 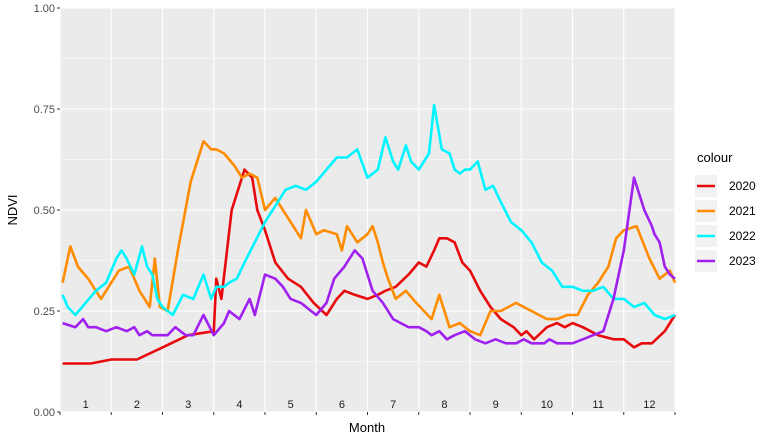 I want to click on month-label: 5, so click(x=291, y=405).